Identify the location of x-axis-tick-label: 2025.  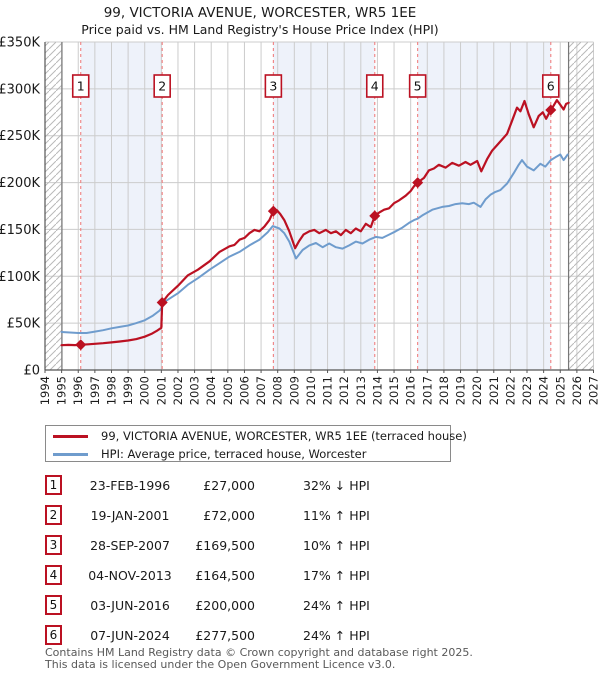
(560, 390).